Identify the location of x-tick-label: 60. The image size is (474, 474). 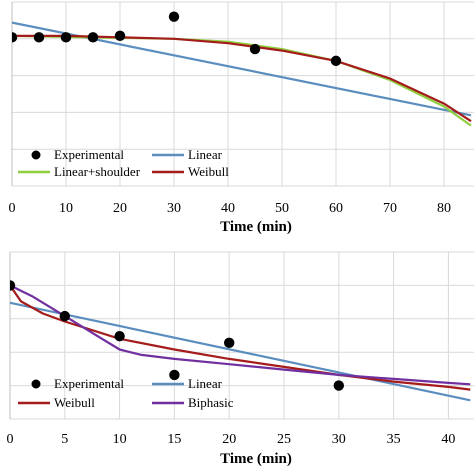
(336, 208).